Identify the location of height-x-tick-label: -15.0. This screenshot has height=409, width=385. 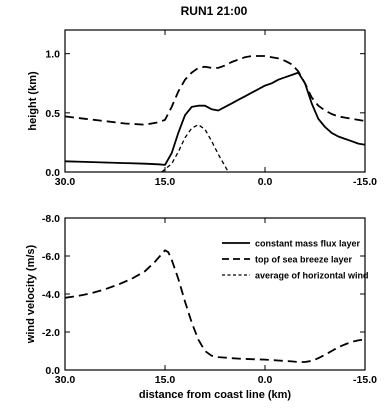
(365, 182).